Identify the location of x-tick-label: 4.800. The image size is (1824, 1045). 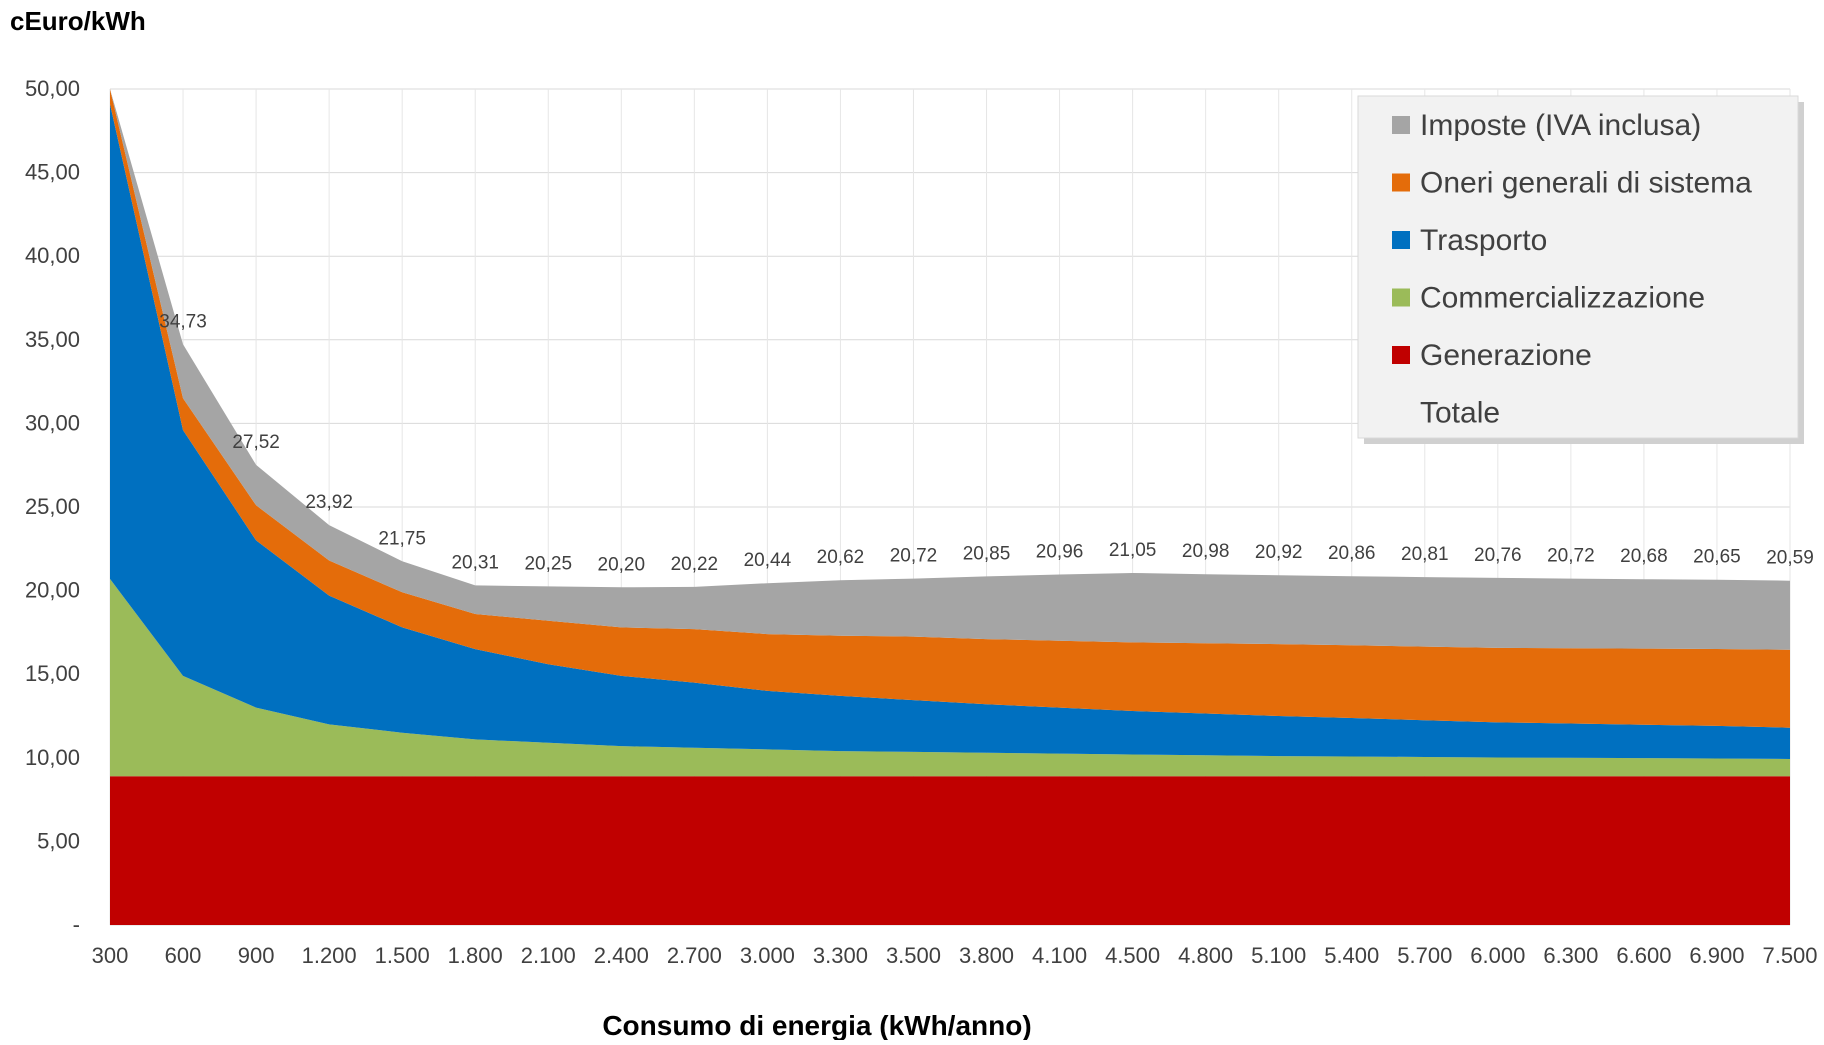
(1205, 955).